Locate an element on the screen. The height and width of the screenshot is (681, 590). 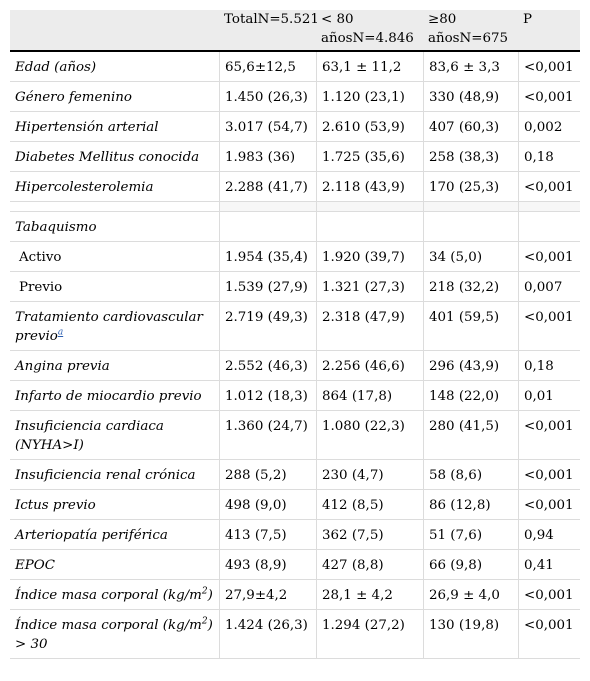
cell-80-plus: 66 (9,8) is located at coordinates (471, 565).